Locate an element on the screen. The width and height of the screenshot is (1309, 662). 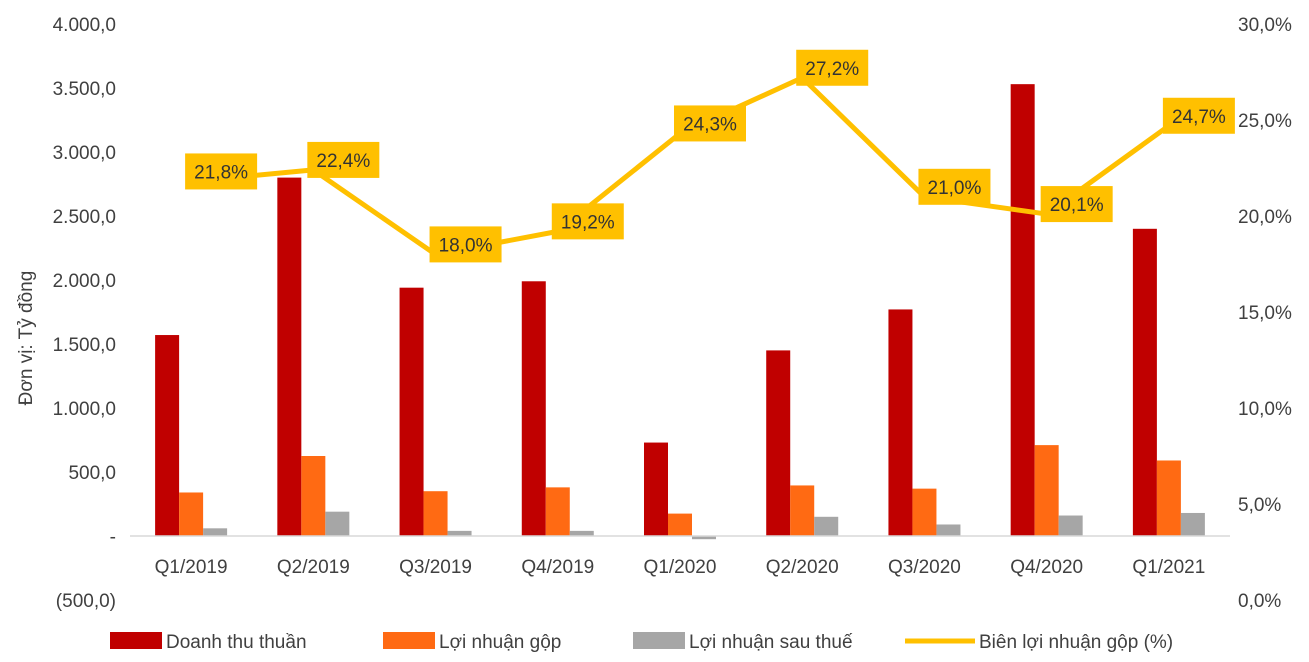
data-label: 24,3% is located at coordinates (710, 123).